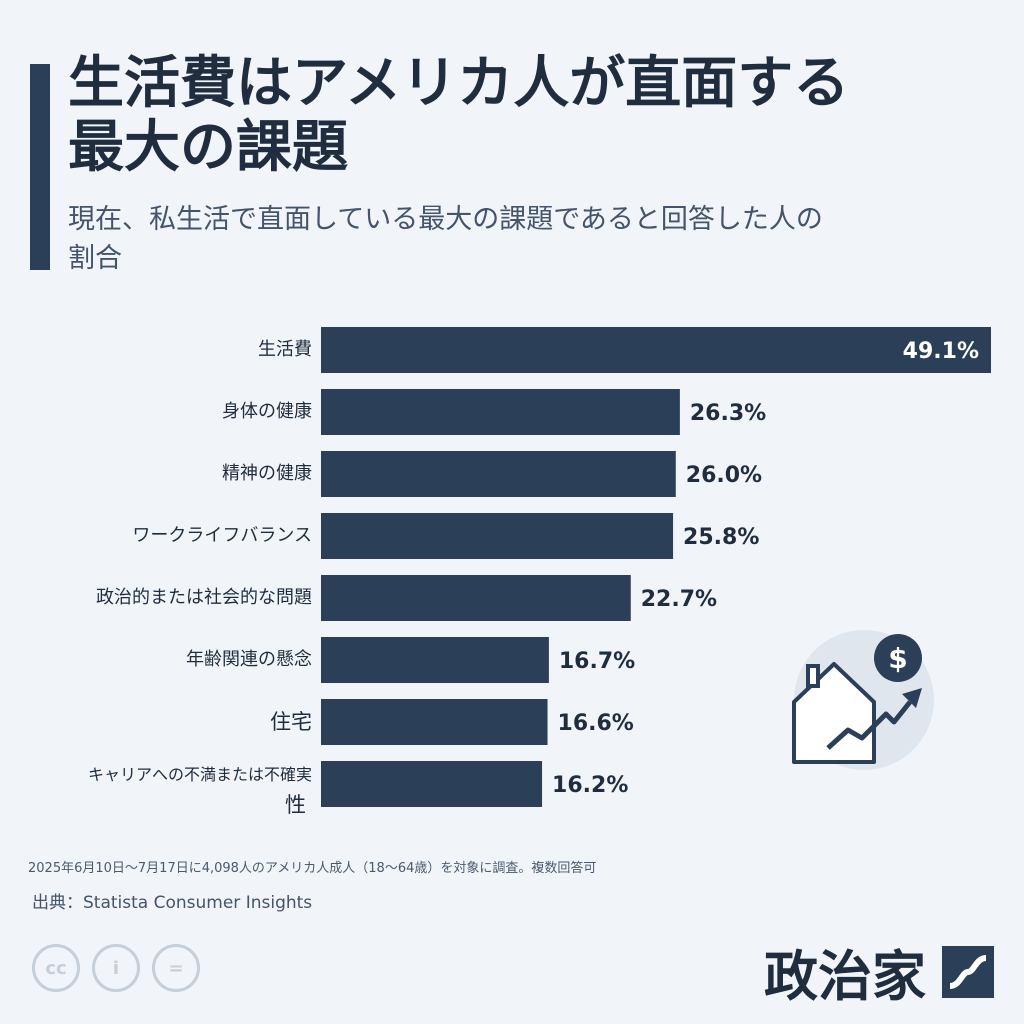 The image size is (1024, 1024). Describe the element at coordinates (267, 411) in the screenshot. I see `category-label: 身体の健康` at that location.